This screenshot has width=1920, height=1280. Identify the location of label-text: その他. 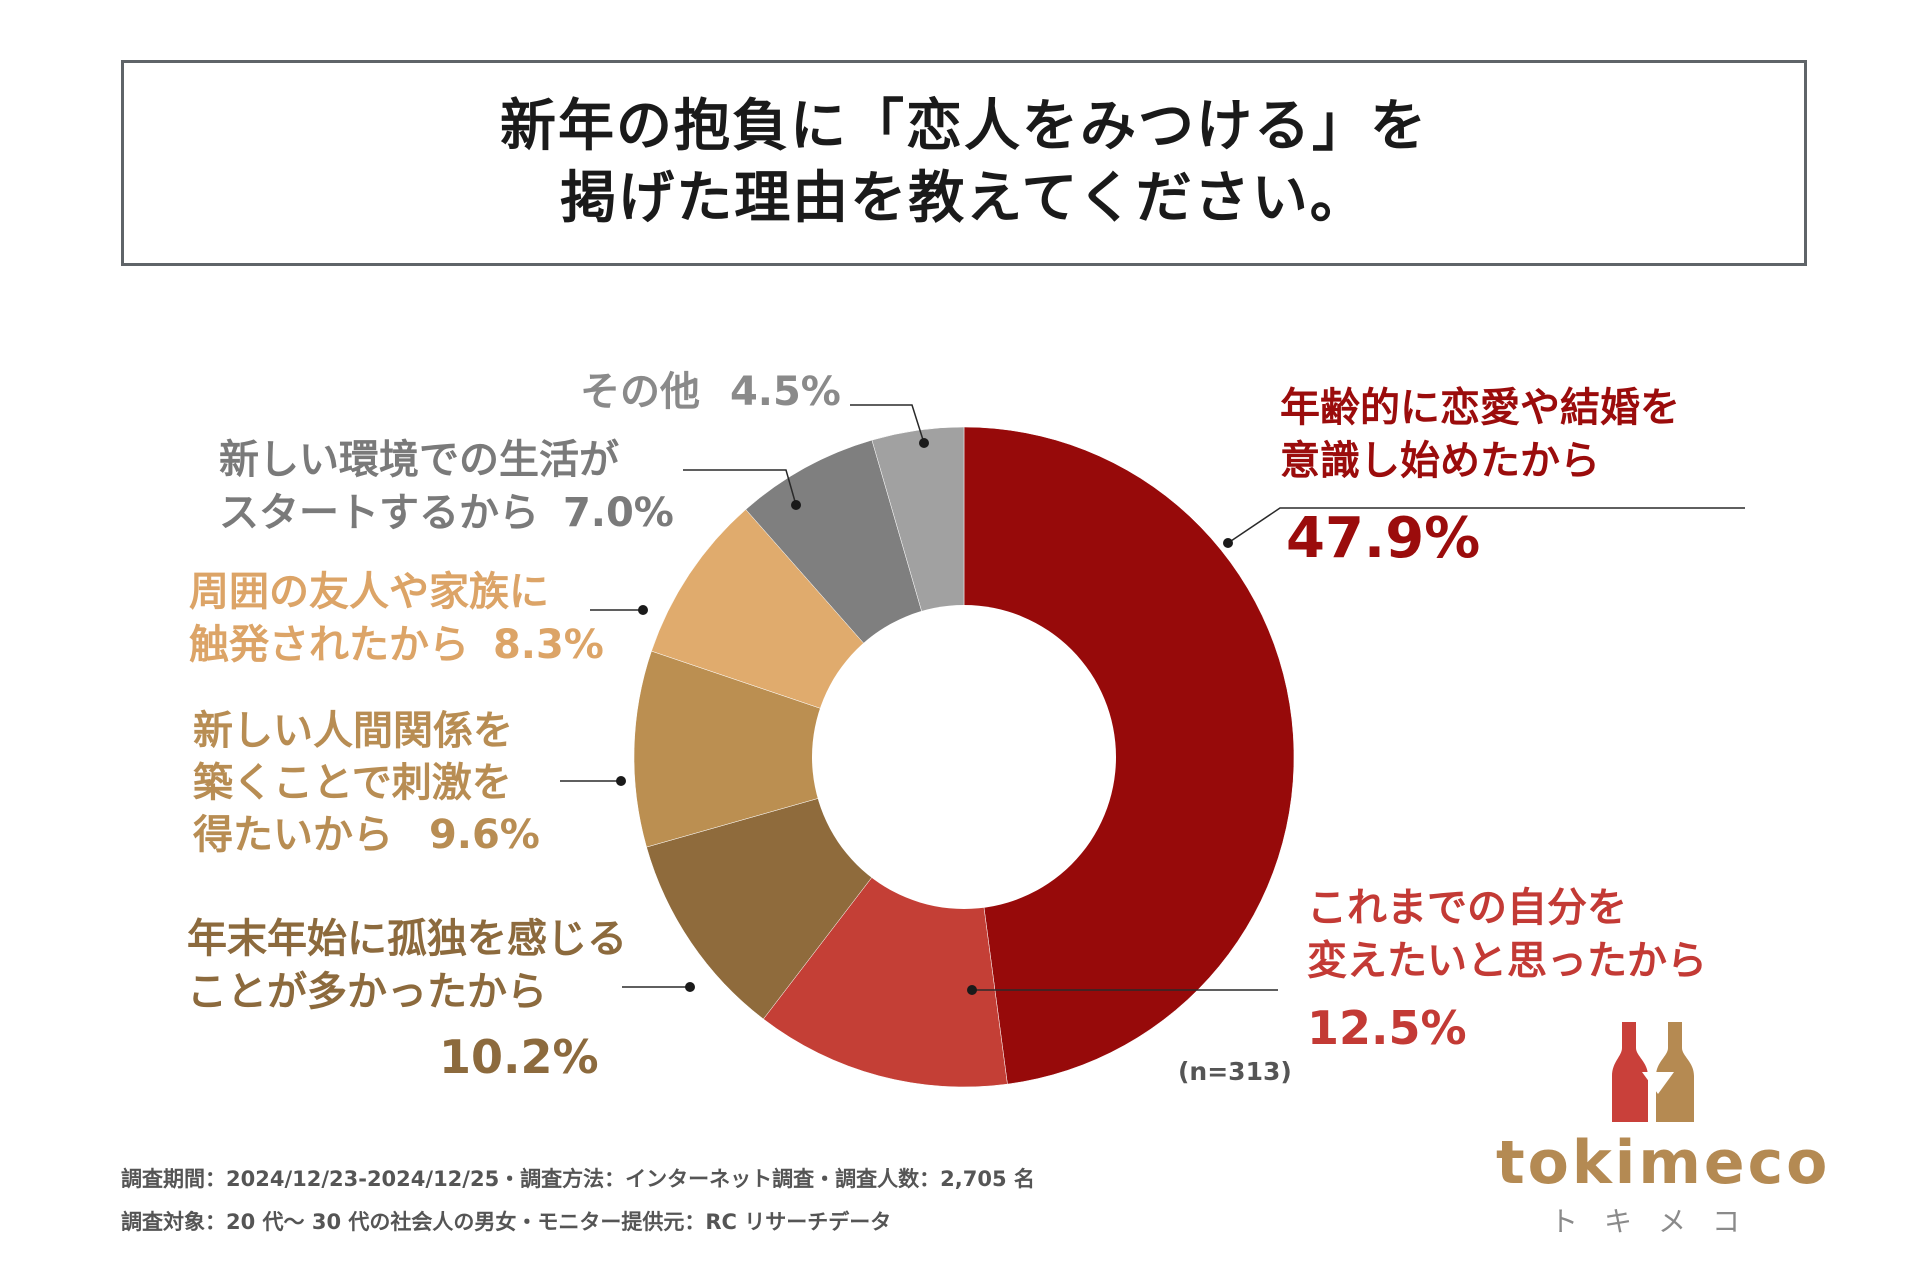
(640, 392).